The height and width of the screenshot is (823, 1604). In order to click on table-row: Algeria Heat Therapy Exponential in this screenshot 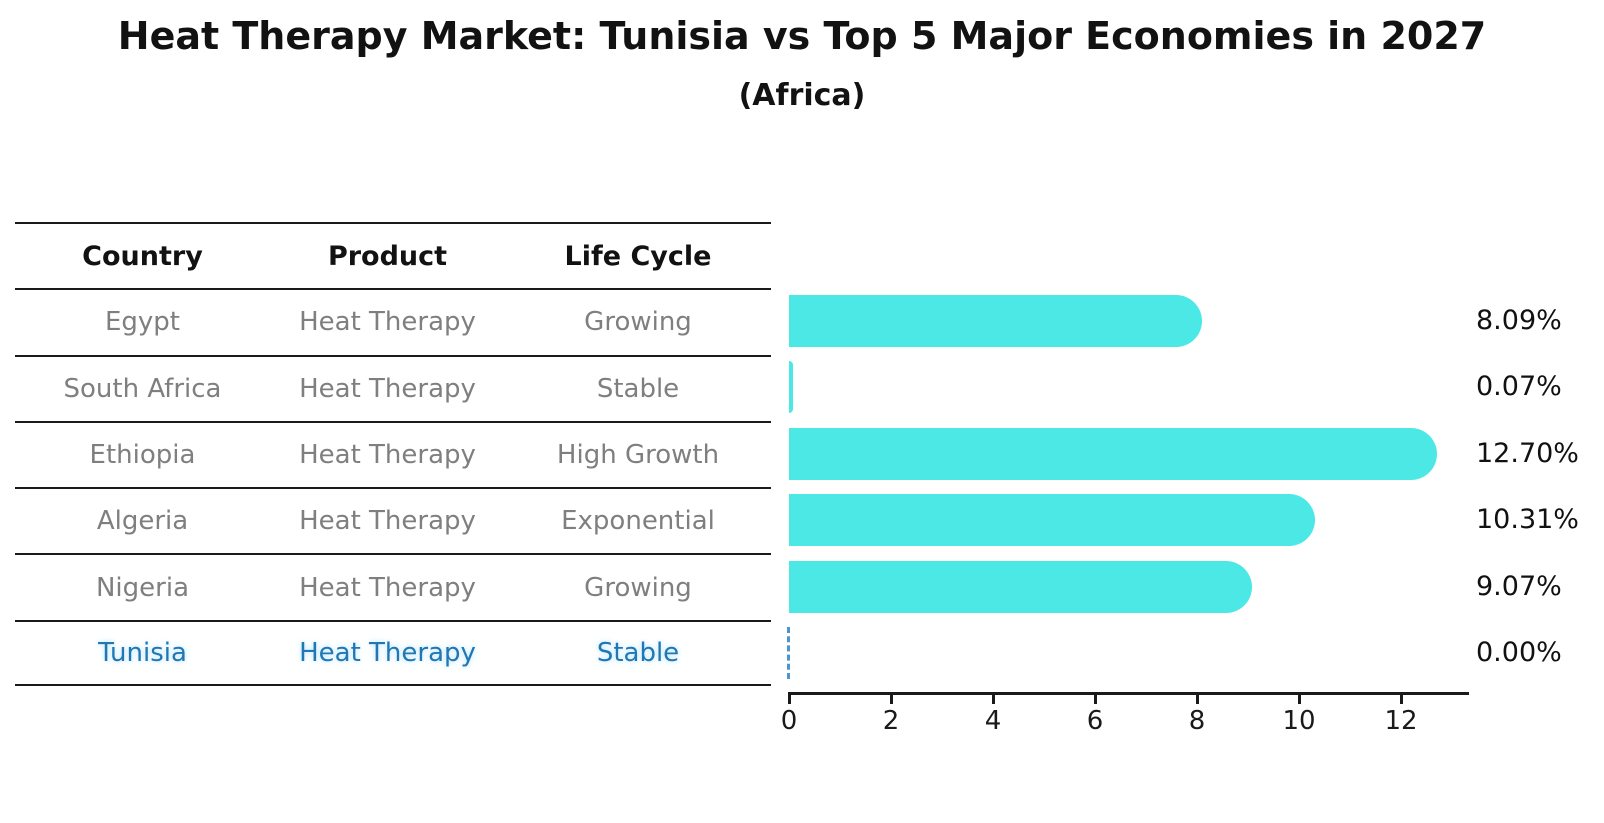, I will do `click(393, 520)`.